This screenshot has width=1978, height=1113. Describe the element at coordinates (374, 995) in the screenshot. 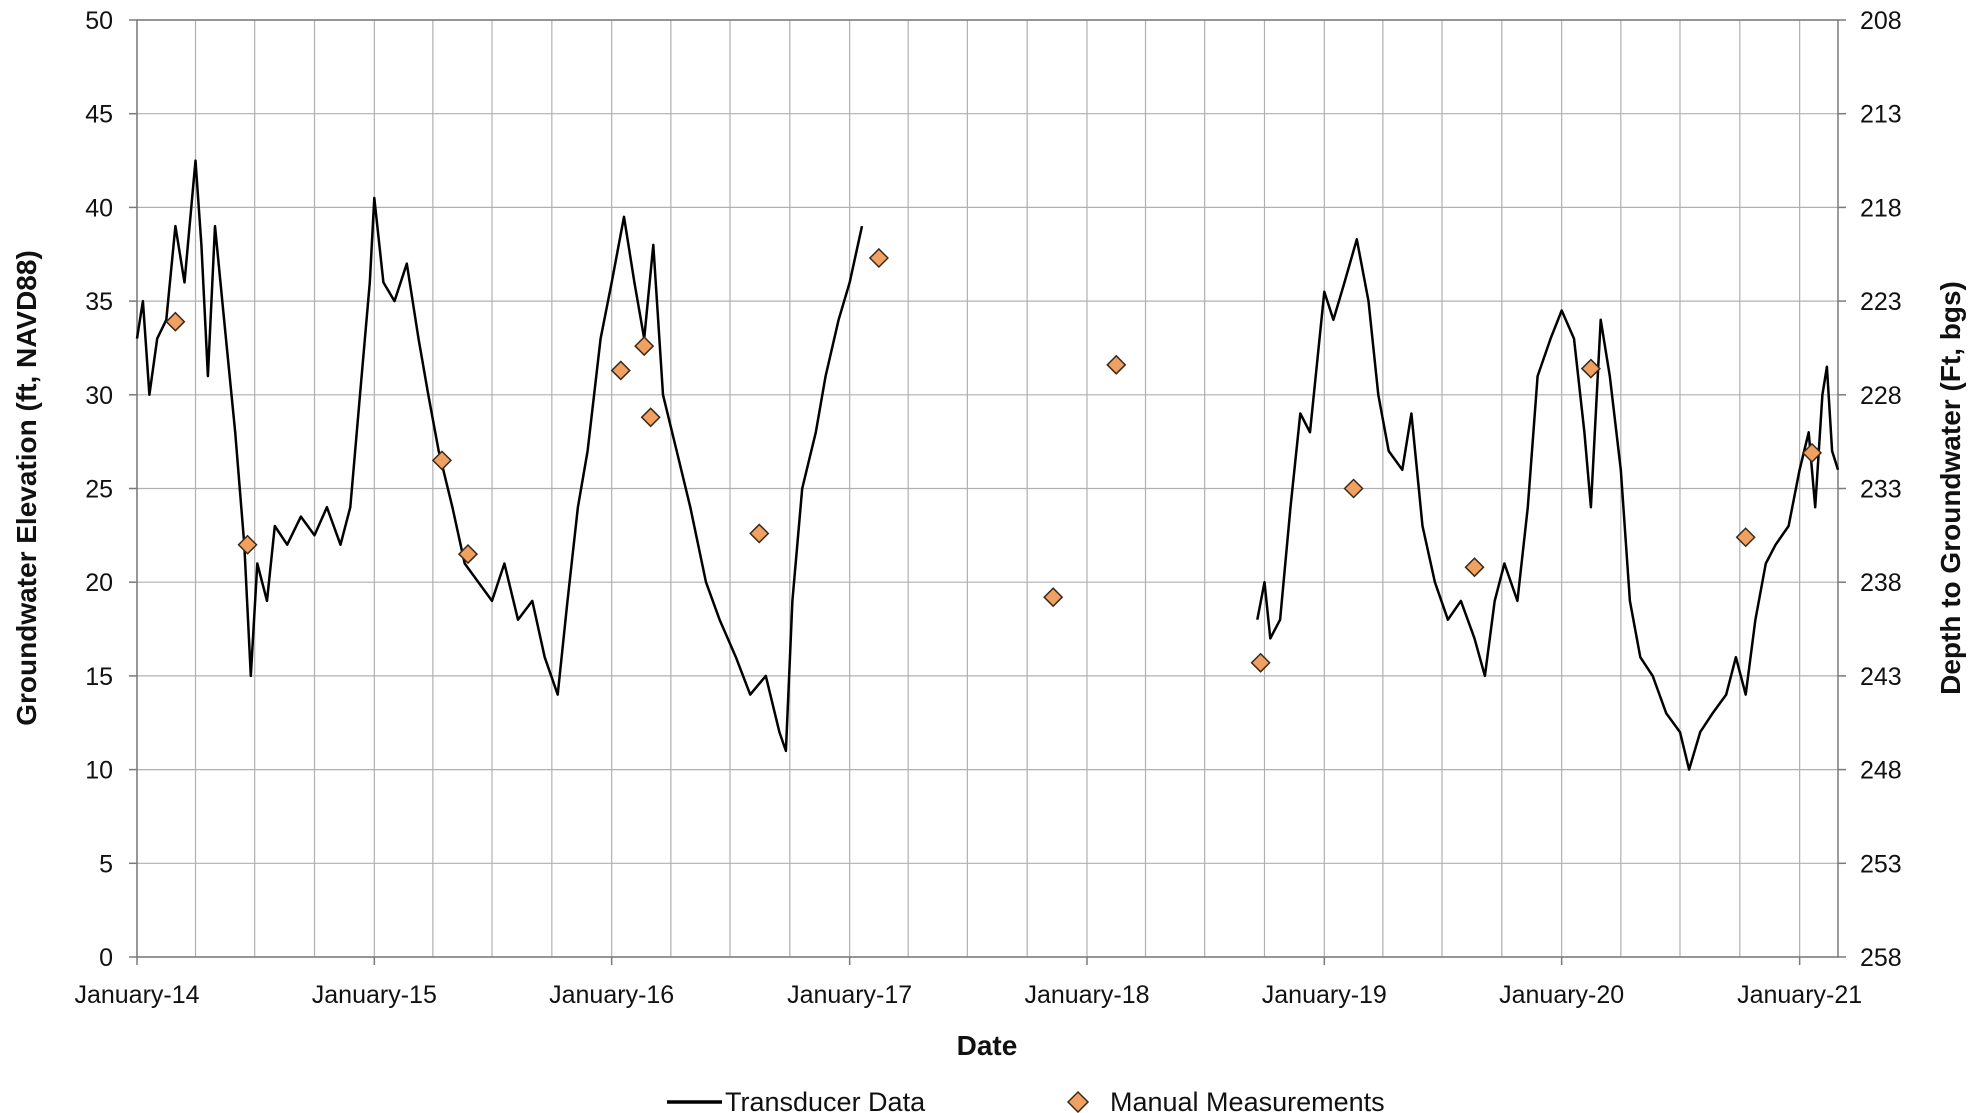

I see `x-tick-label: January-15` at that location.